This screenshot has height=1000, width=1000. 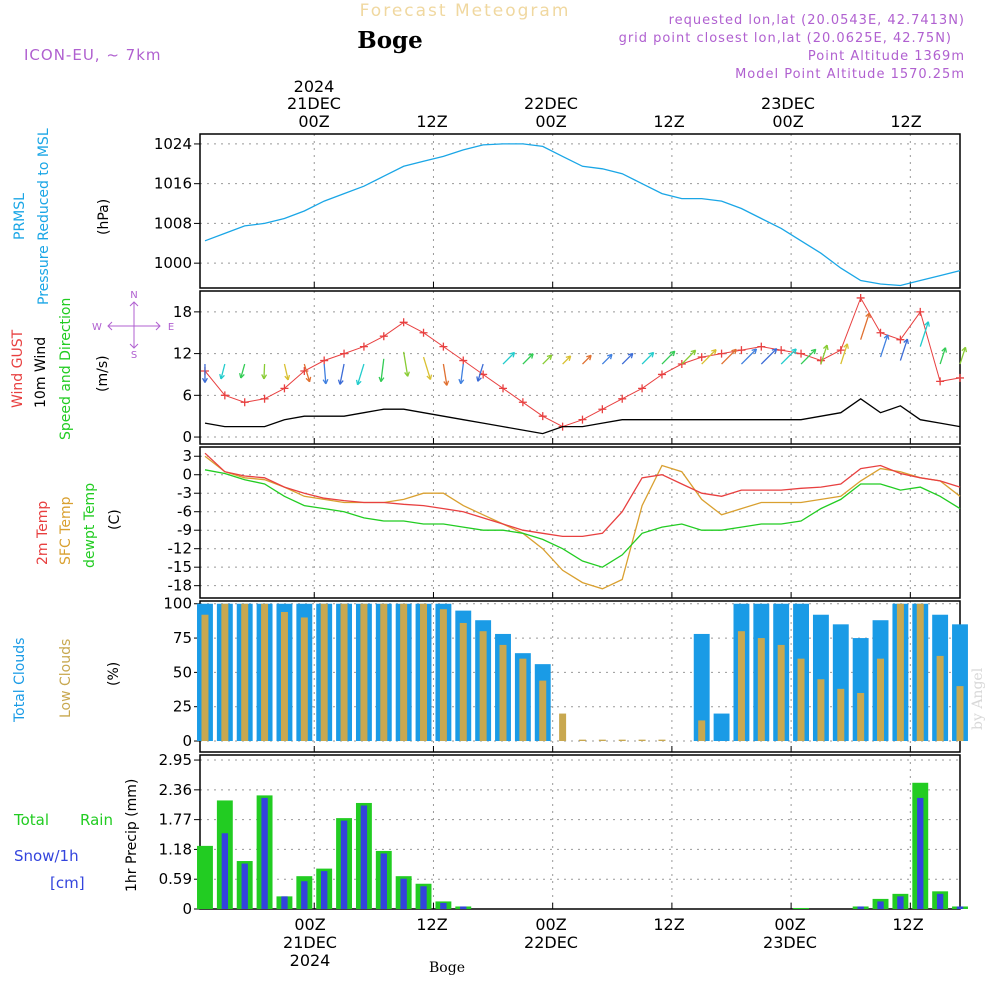 What do you see at coordinates (177, 604) in the screenshot?
I see `y-tick-label: 100` at bounding box center [177, 604].